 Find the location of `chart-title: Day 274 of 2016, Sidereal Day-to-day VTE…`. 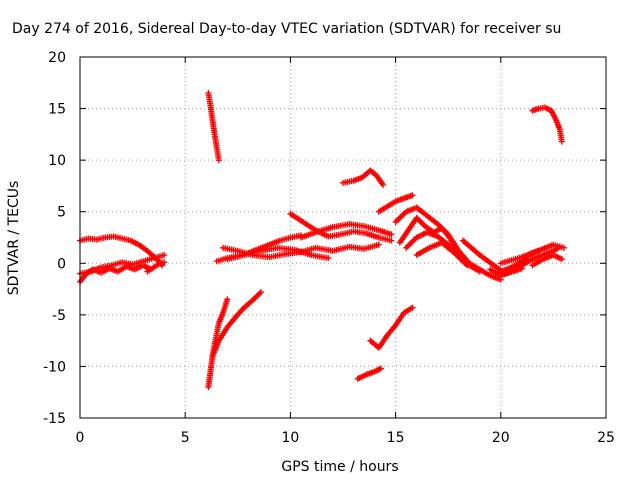

chart-title: Day 274 of 2016, Sidereal Day-to-day VTE… is located at coordinates (286, 29).